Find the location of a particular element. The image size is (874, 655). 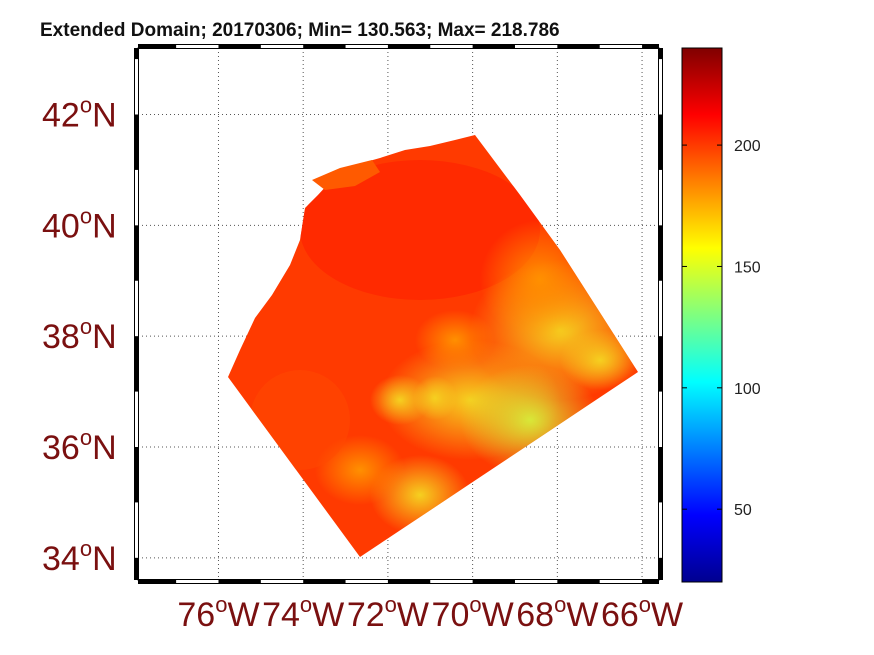

lat-label-34: 34oN is located at coordinates (79, 557).